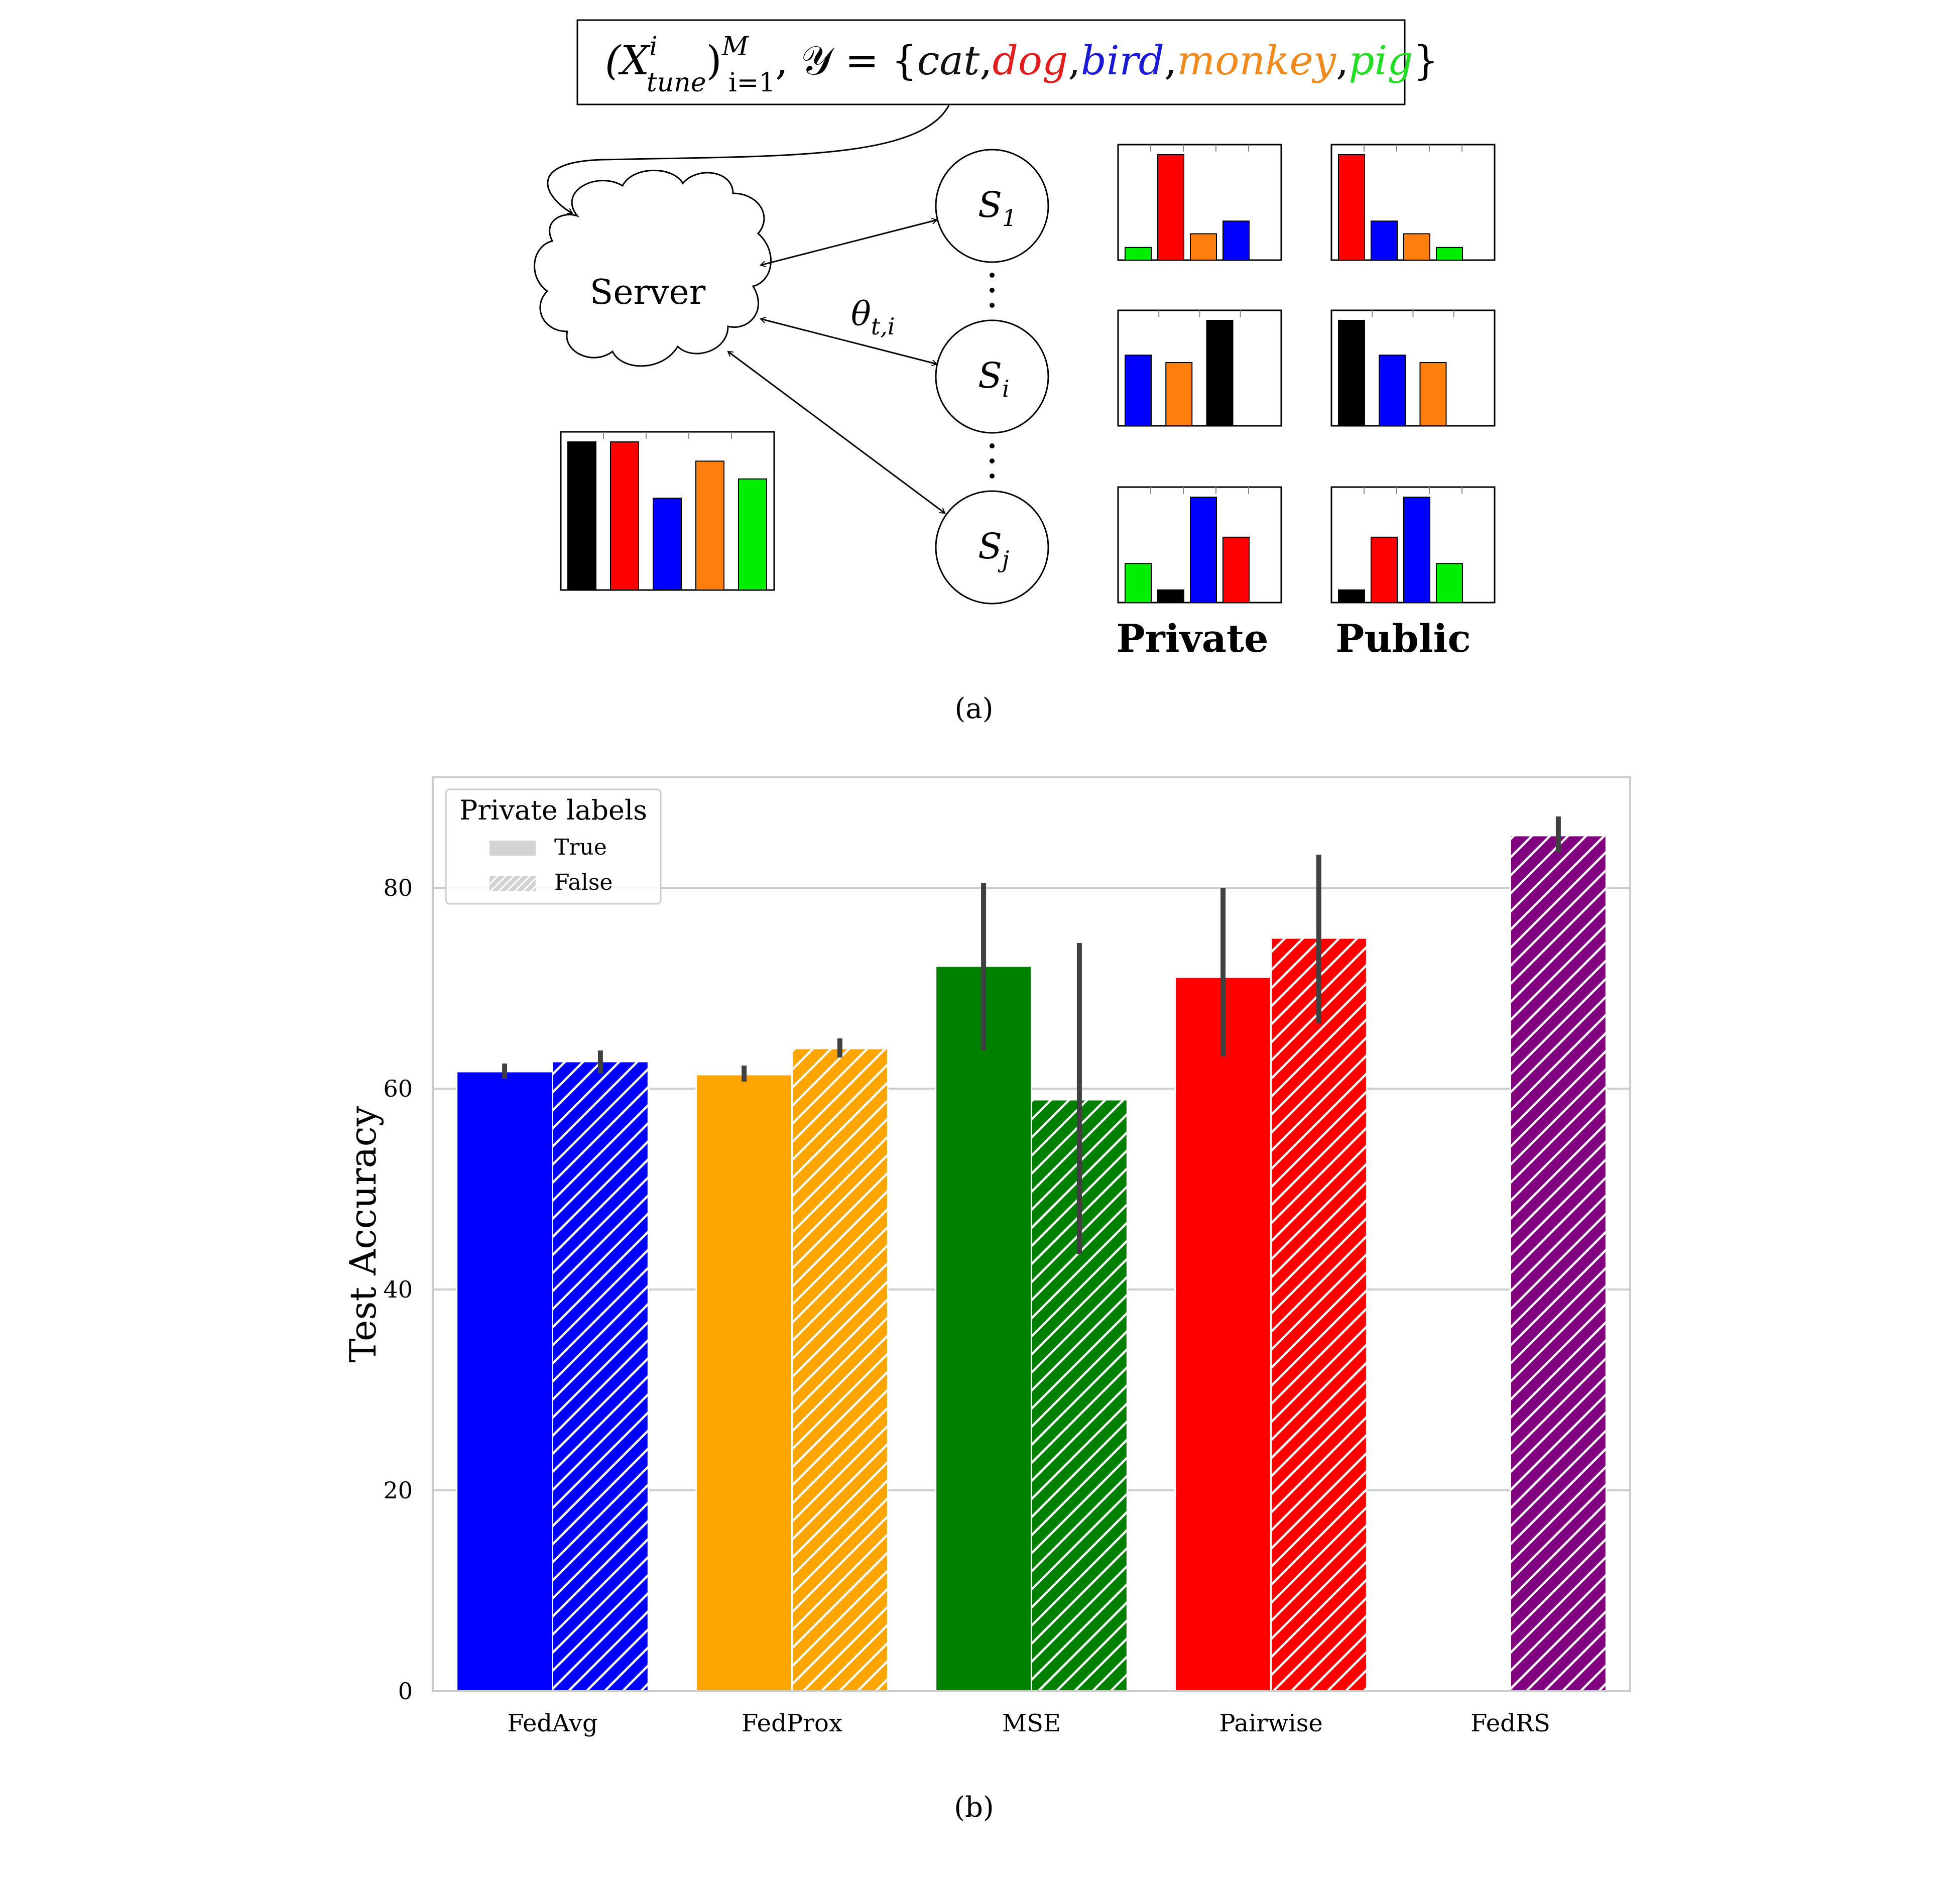  I want to click on legend: Private labels True False, so click(553, 847).